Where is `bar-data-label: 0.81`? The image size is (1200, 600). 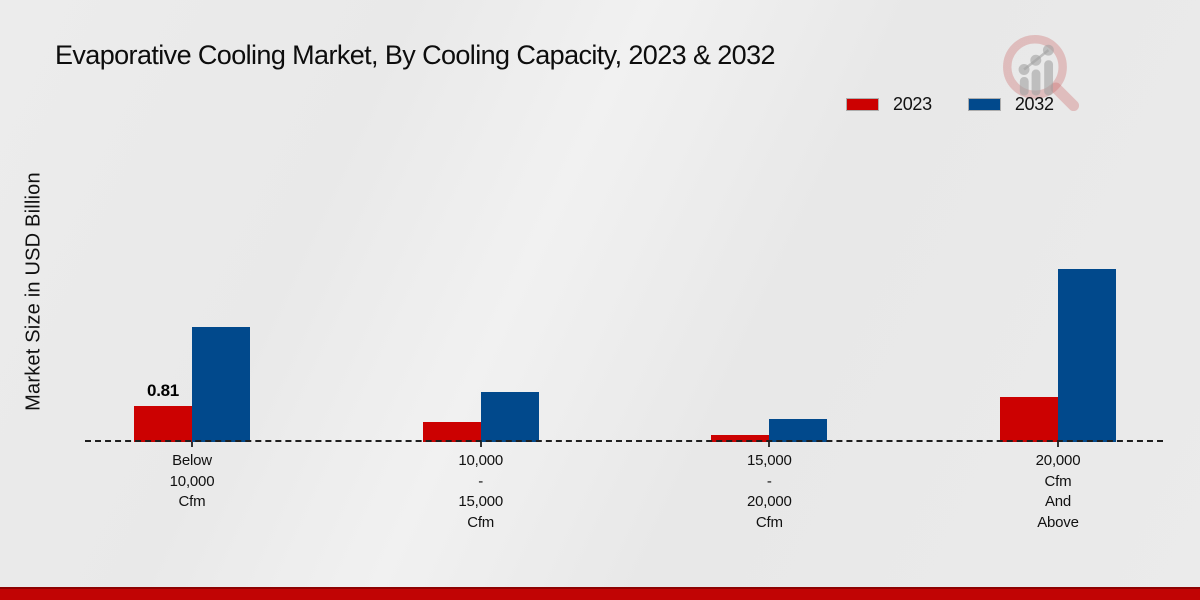 bar-data-label: 0.81 is located at coordinates (163, 390).